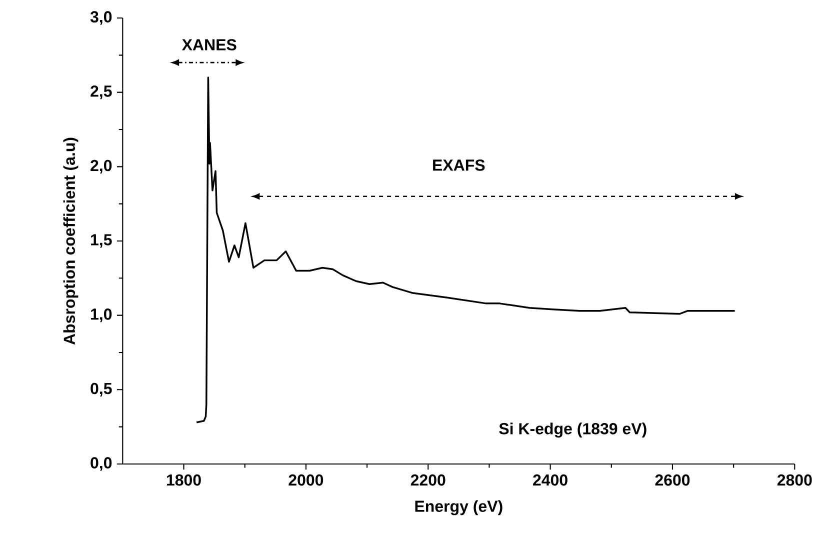  What do you see at coordinates (794, 480) in the screenshot?
I see `x-tick-label: 2800` at bounding box center [794, 480].